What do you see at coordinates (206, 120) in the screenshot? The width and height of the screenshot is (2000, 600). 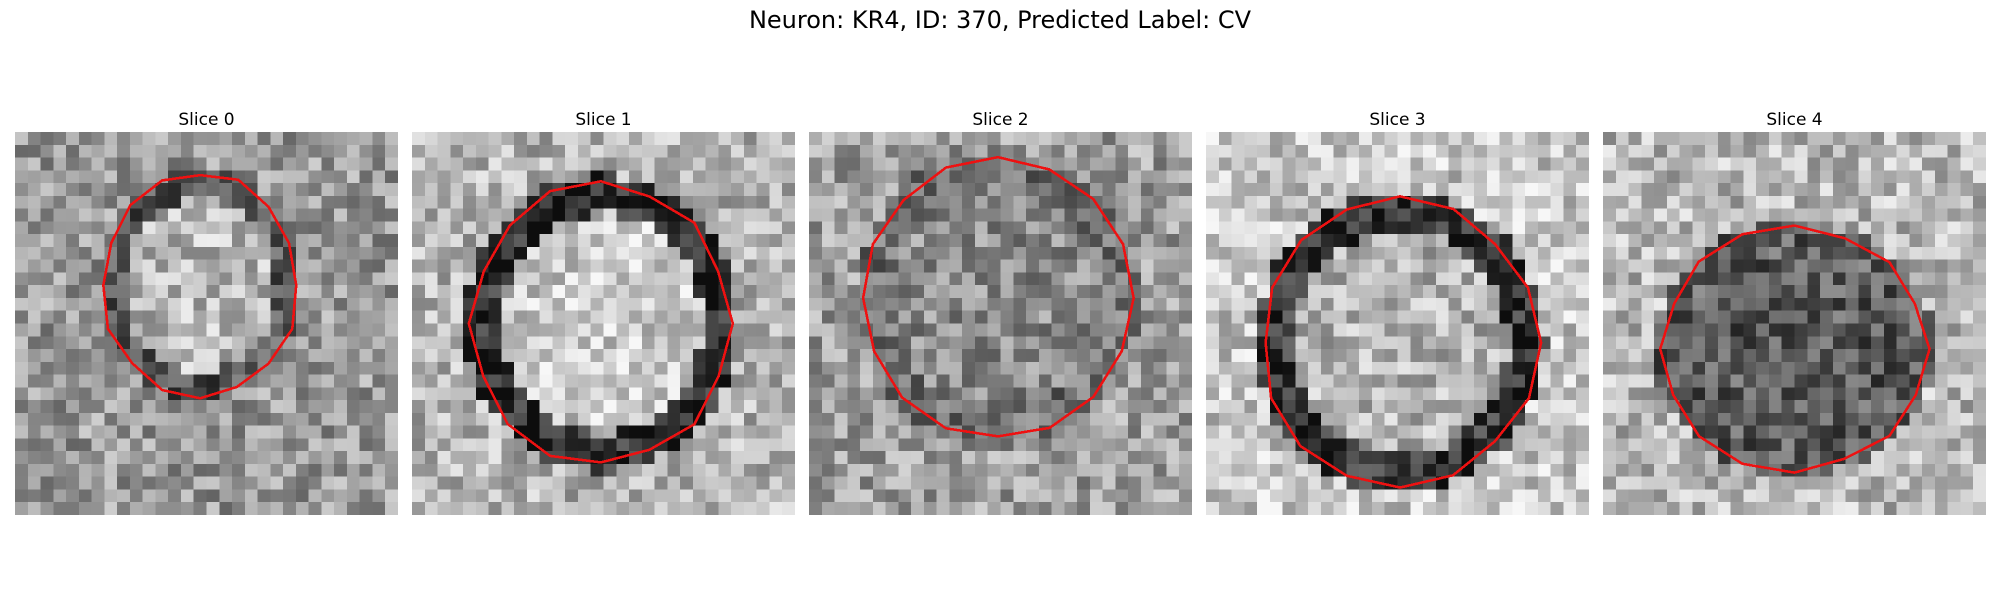 I see `slice-title: Slice 0` at bounding box center [206, 120].